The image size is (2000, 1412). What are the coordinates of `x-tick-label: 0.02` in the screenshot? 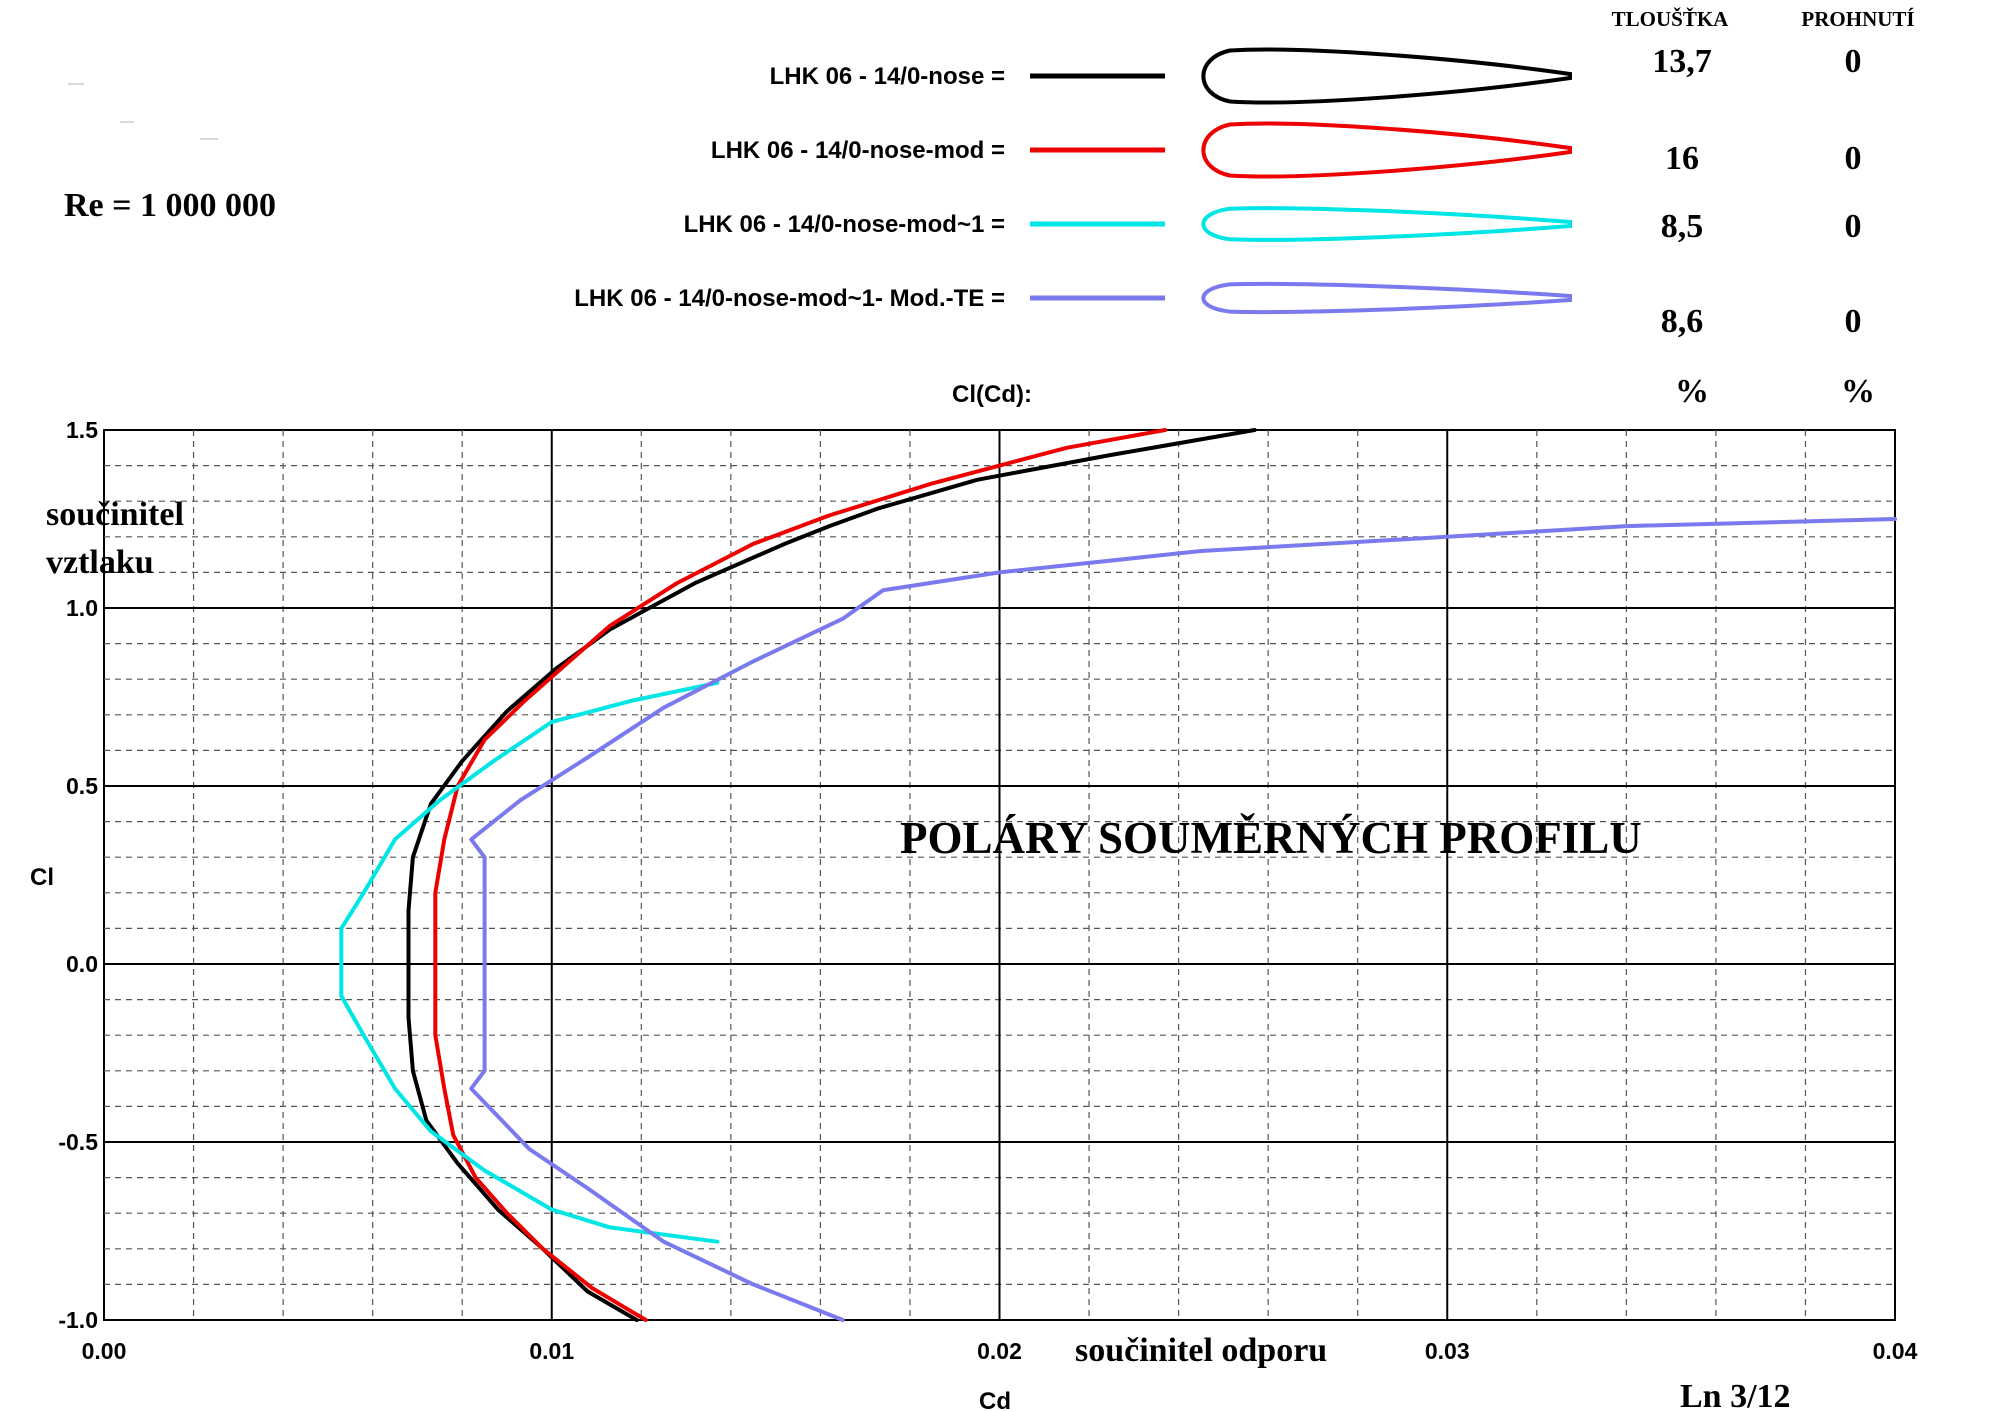 It's located at (999, 1351).